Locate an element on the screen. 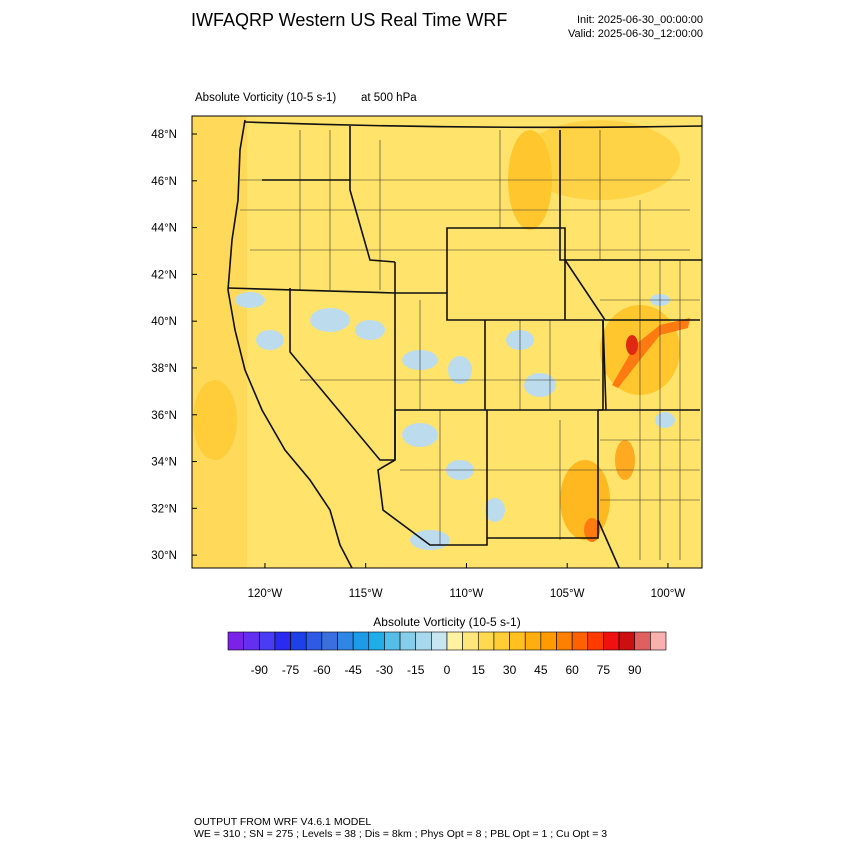 The width and height of the screenshot is (850, 855). colorbar-label: -15 is located at coordinates (416, 670).